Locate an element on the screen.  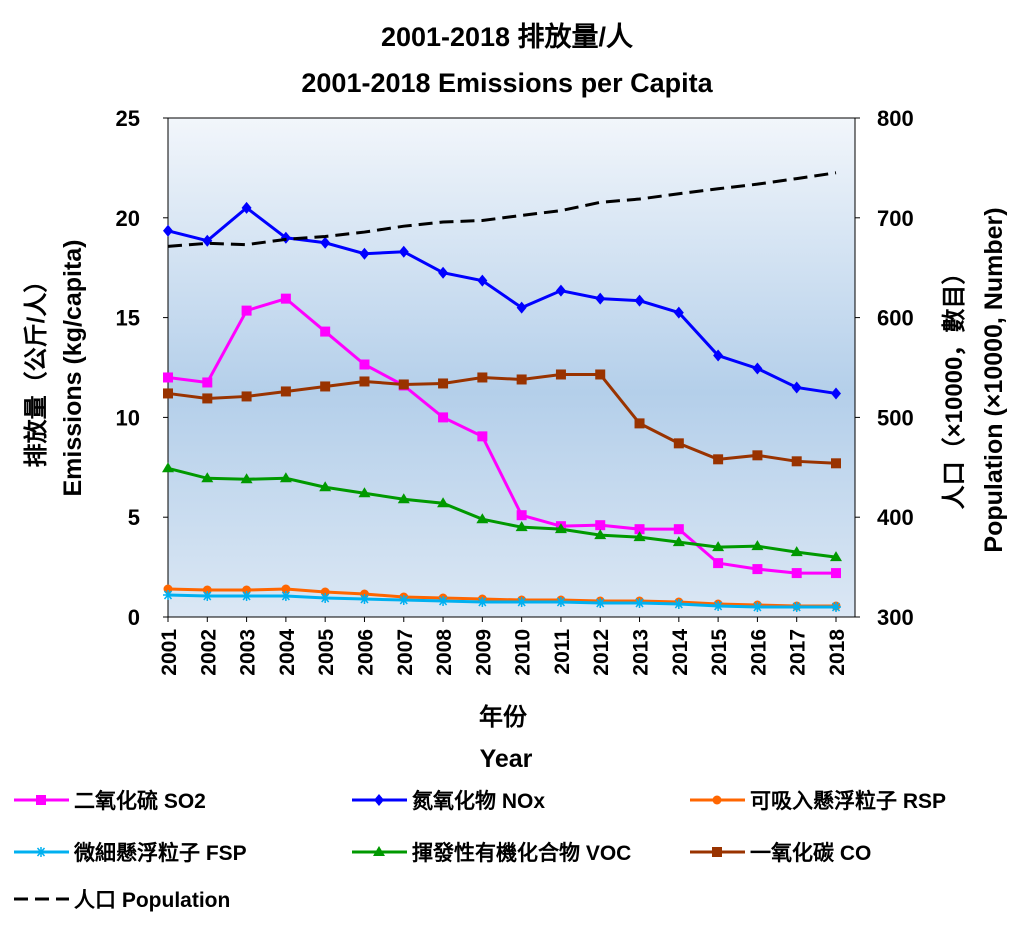
x-axis-label: 年份 is located at coordinates (503, 717).